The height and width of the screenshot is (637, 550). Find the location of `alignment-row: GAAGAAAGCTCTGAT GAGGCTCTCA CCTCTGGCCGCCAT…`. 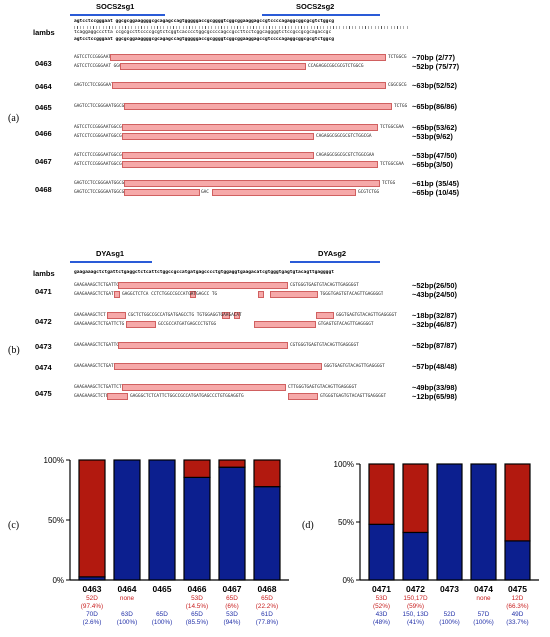

alignment-row: GAAGAAAGCTCTGAT GAGGCTCTCA CCTCTGGCCGCCAT… is located at coordinates (242, 294).